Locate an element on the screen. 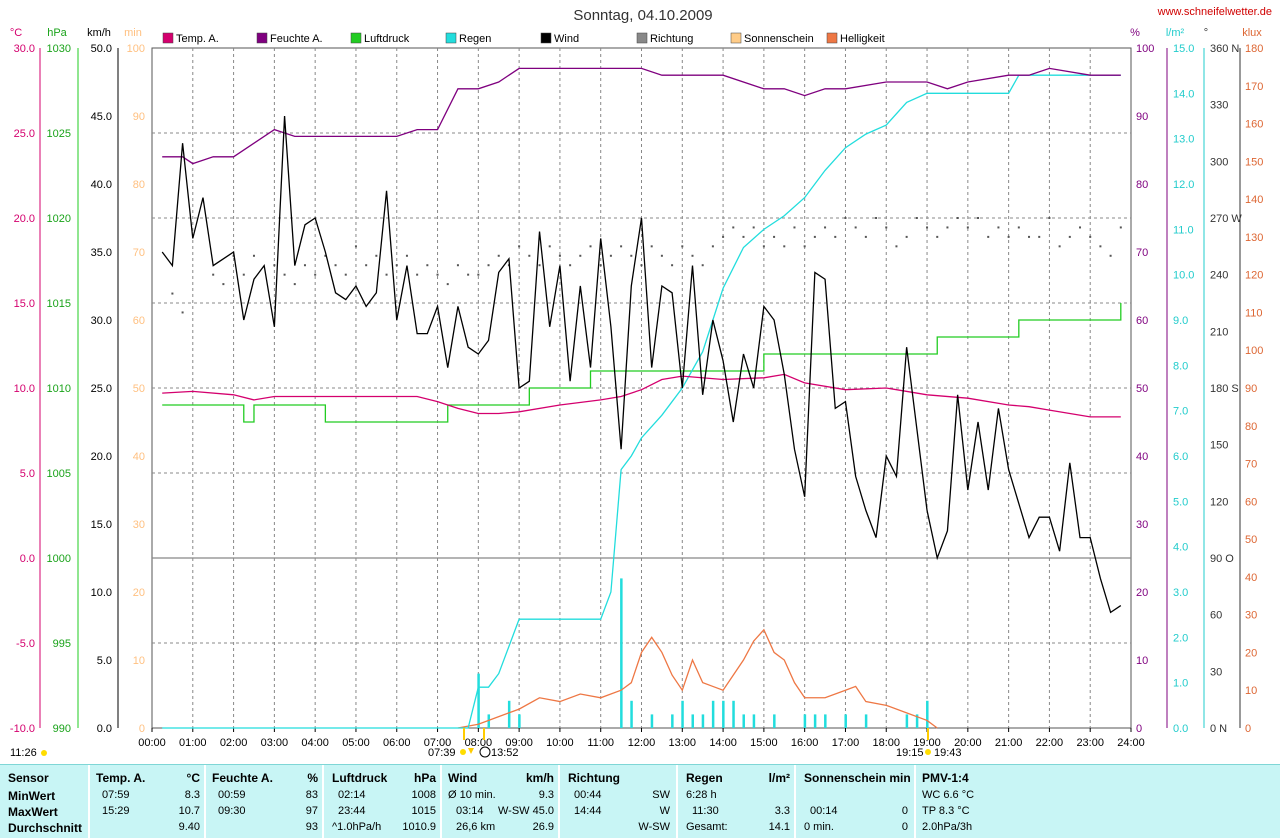 The width and height of the screenshot is (1280, 838). luftdruck-line is located at coordinates (642, 363).